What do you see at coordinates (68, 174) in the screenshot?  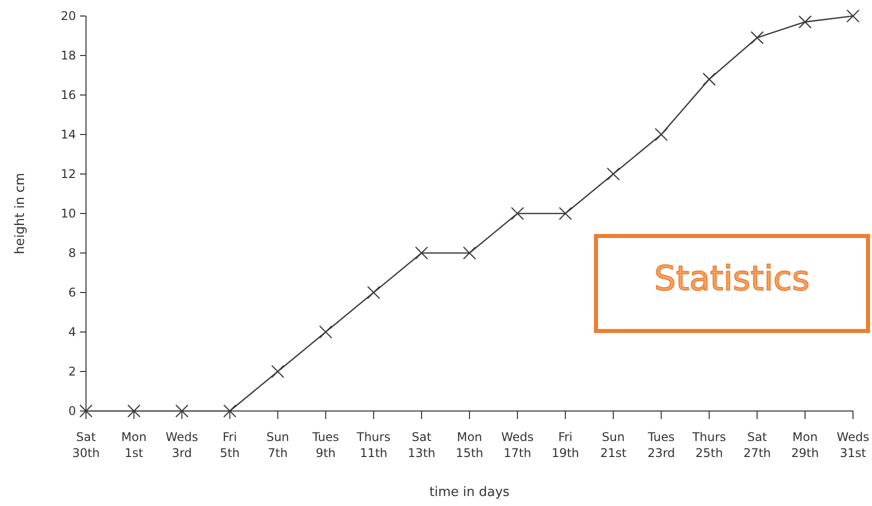 I see `y-tick-label: 12` at bounding box center [68, 174].